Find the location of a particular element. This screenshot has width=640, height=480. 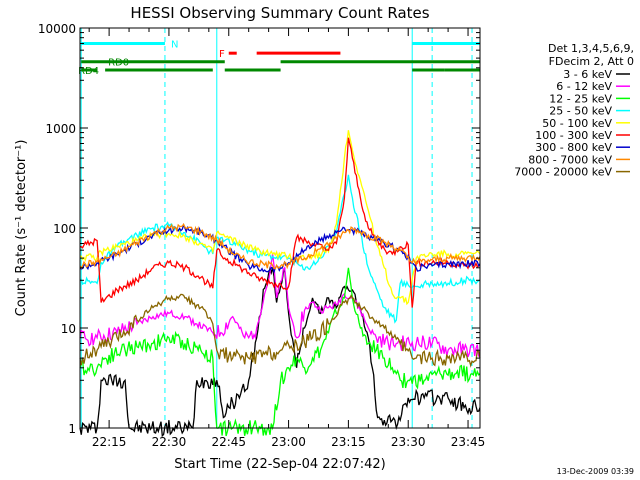

legend-label-6: 300 - 800 keV is located at coordinates (573, 147).